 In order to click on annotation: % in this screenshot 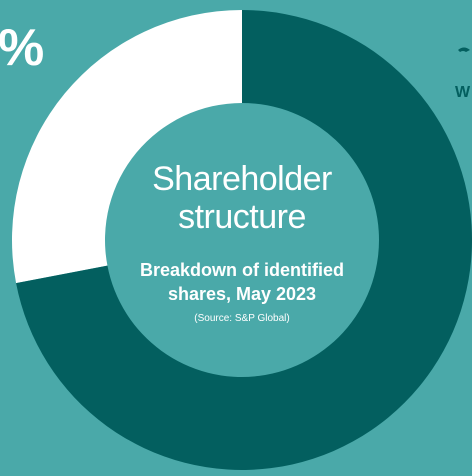, I will do `click(22, 48)`.